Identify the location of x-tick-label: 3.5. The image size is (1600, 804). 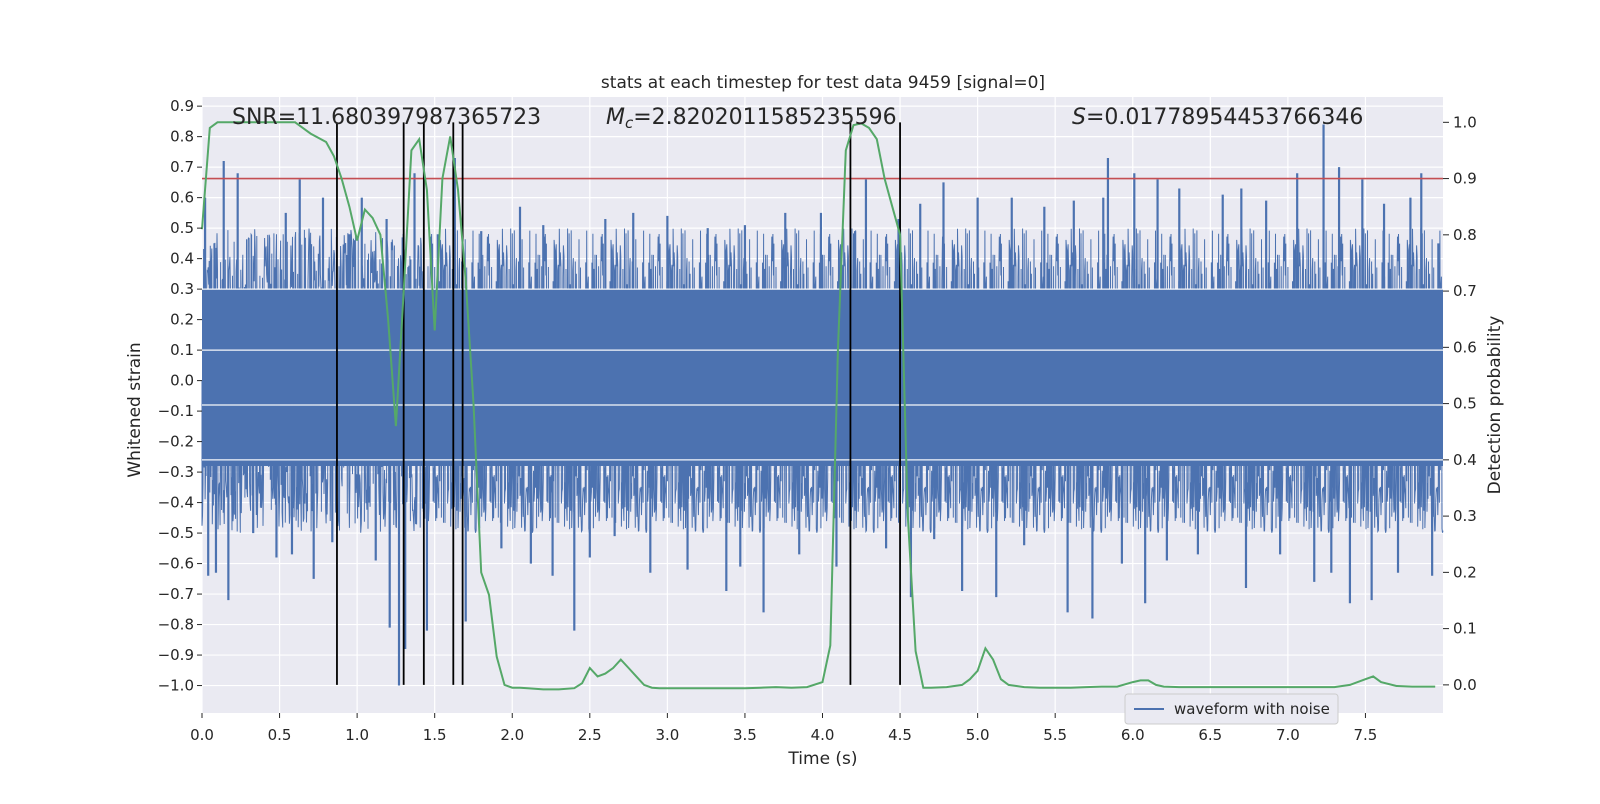
(745, 735).